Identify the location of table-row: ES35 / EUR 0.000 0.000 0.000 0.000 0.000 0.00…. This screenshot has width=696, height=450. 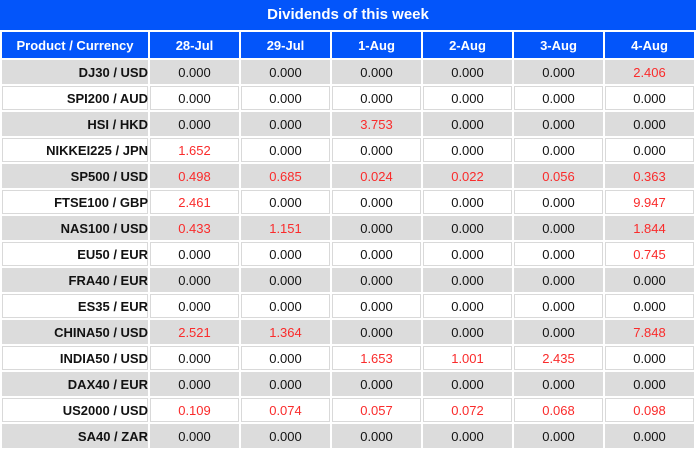
(348, 306).